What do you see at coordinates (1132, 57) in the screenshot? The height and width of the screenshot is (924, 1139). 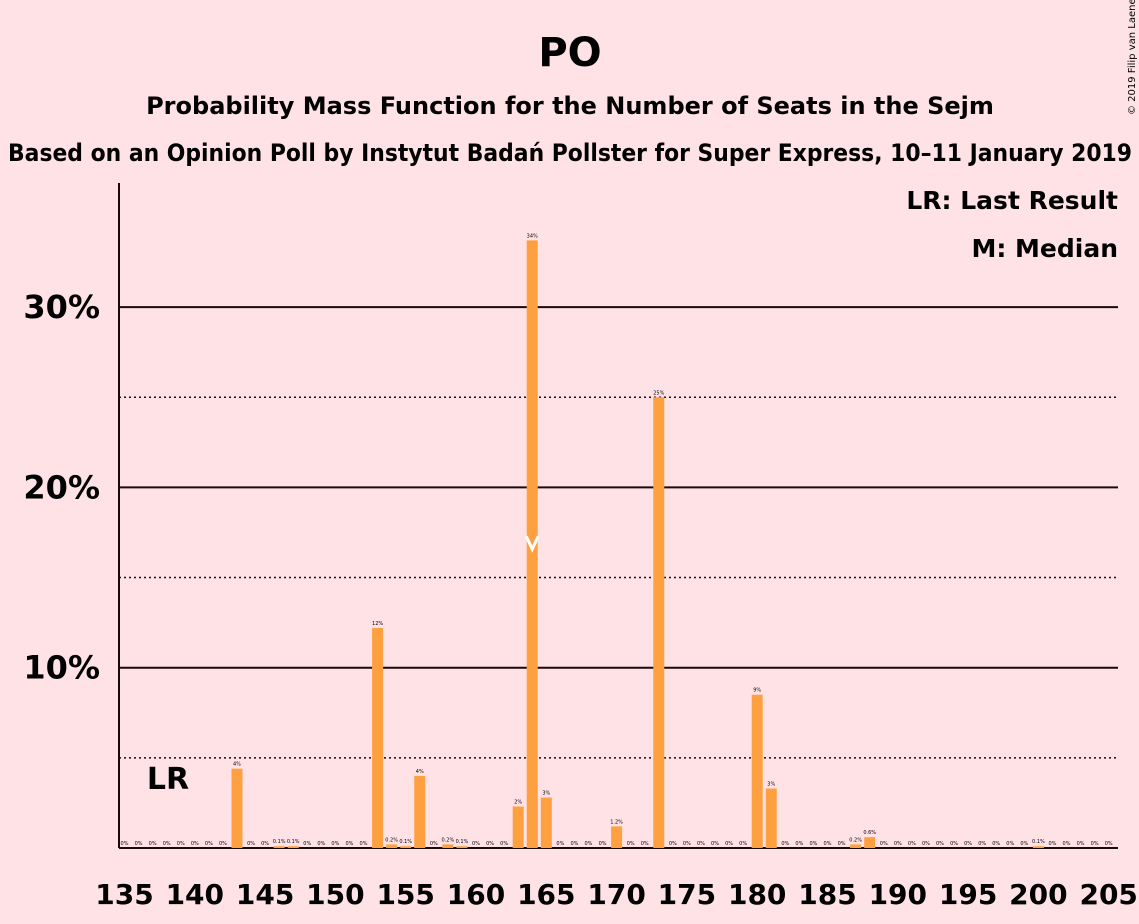 I see `copyright-notice: © 2019 Filip van Laenen` at bounding box center [1132, 57].